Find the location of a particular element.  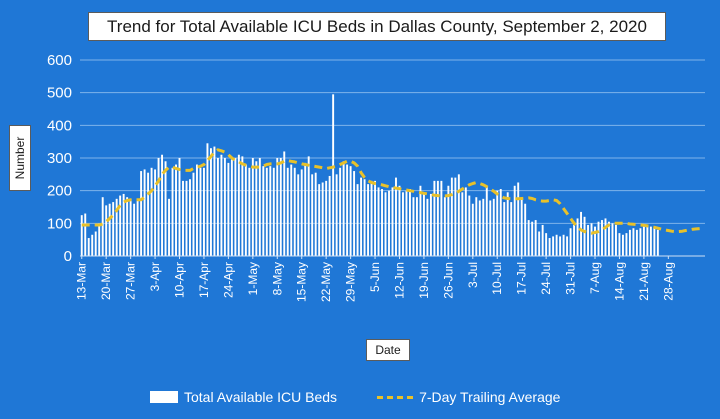

y-tick-label: 100 is located at coordinates (59, 223).